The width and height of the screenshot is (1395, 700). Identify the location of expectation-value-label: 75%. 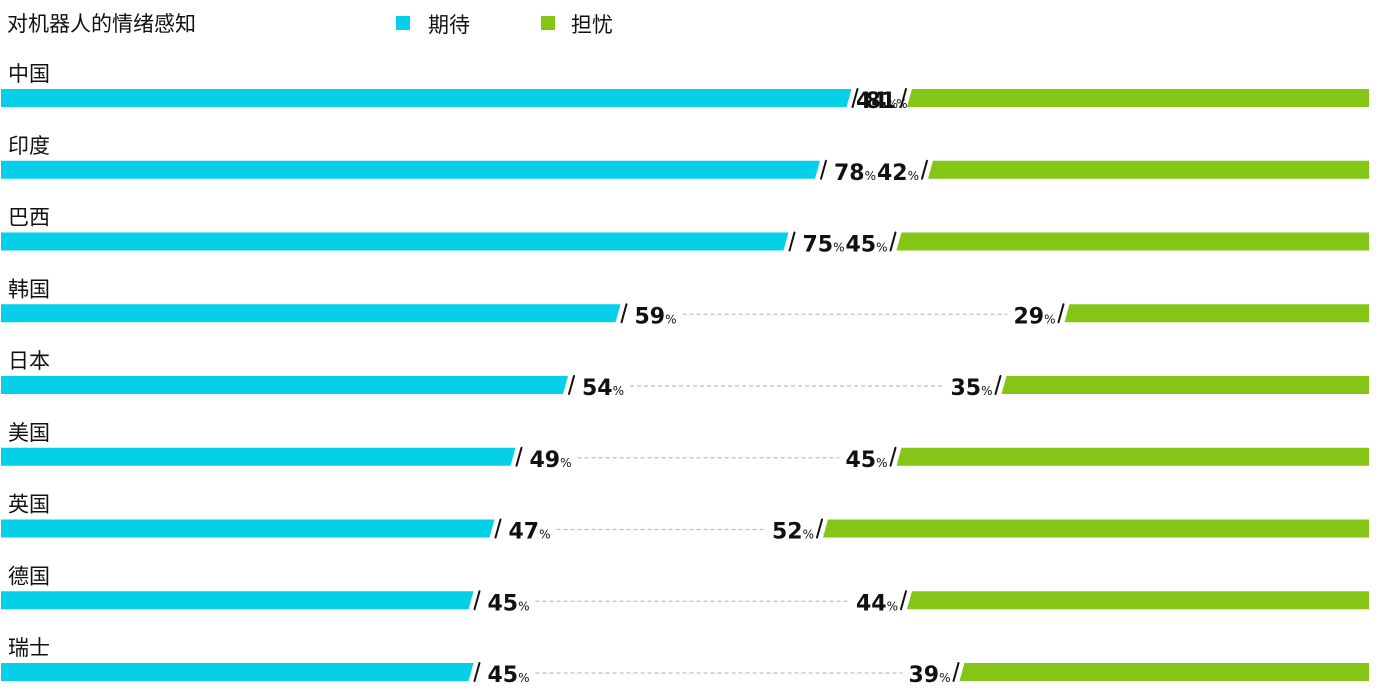
(824, 245).